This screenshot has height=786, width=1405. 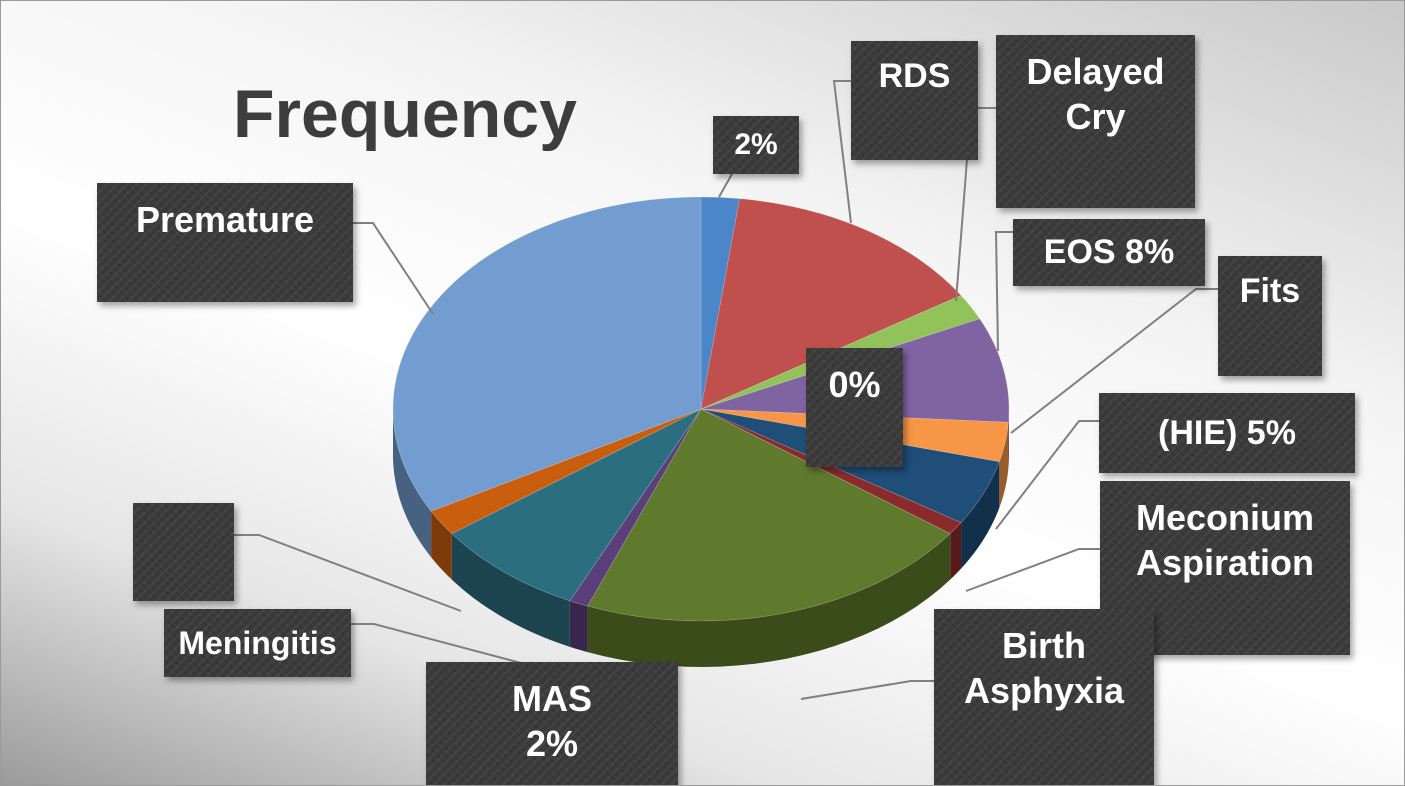 I want to click on callout-label-3: EOS 8%, so click(x=1109, y=252).